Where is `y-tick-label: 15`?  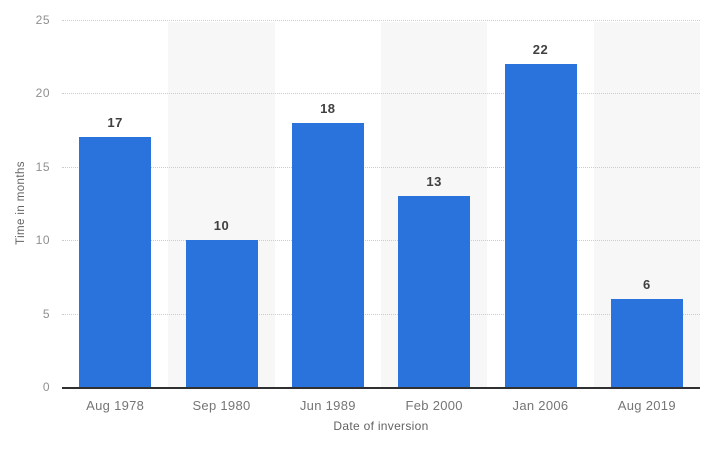
y-tick-label: 15 is located at coordinates (42, 166).